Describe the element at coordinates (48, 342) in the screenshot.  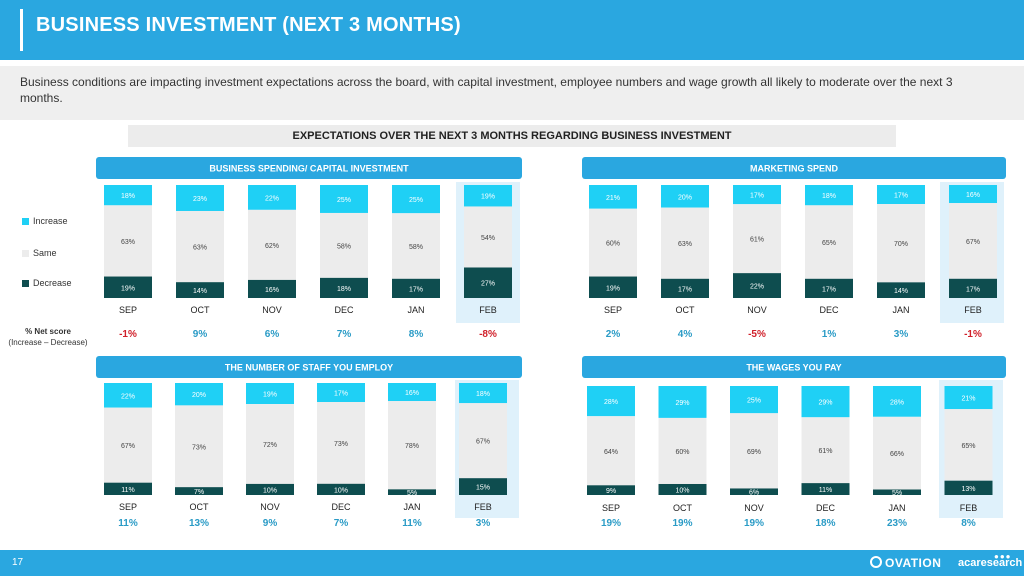
I see `net-score-label-line2: (Increase – Decrease)` at that location.